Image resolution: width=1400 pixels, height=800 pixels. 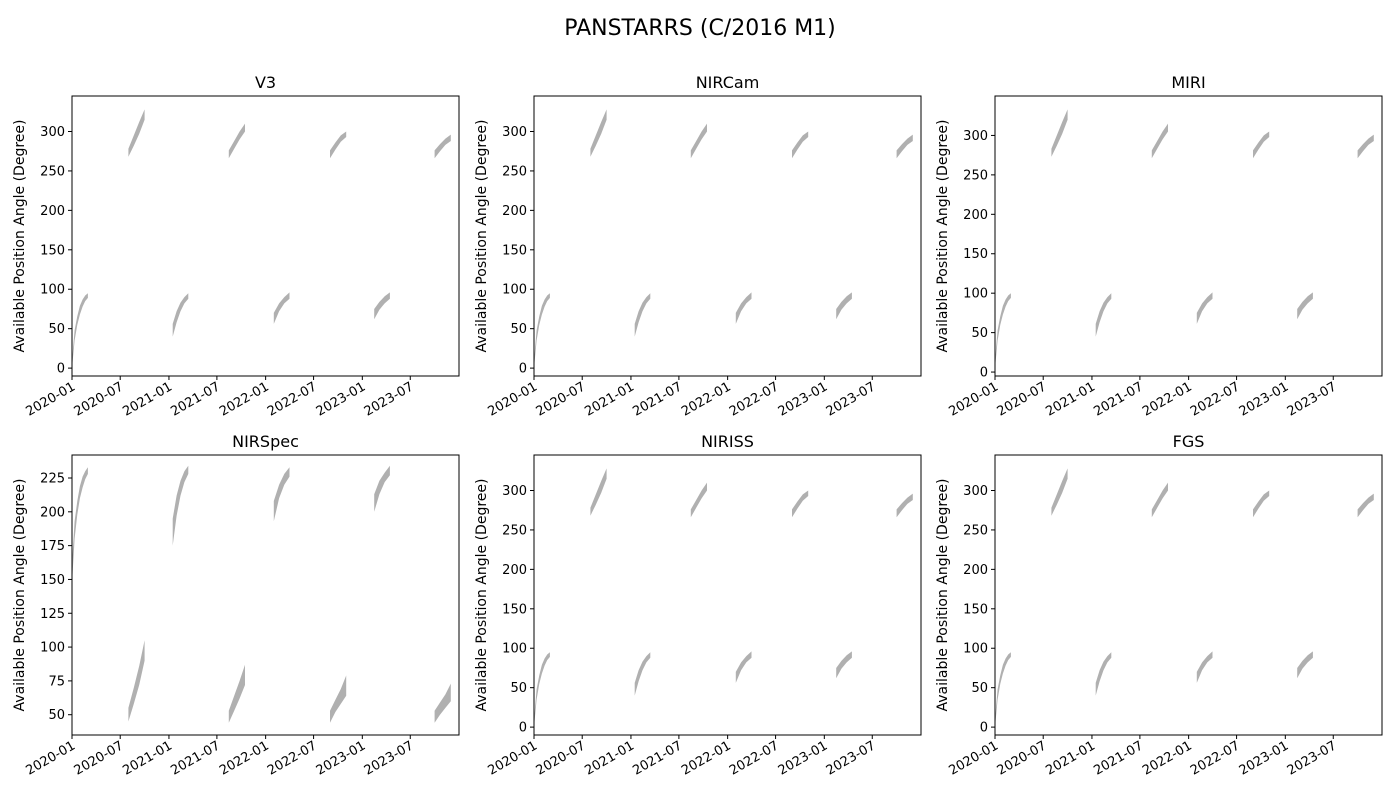 What do you see at coordinates (1189, 441) in the screenshot?
I see `subplot-title: FGS` at bounding box center [1189, 441].